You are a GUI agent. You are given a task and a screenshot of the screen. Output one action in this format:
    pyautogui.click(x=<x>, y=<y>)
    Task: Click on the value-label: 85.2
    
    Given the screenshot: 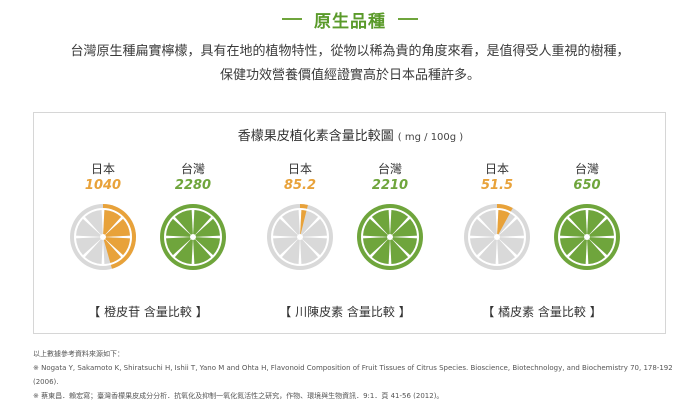 What is the action you would take?
    pyautogui.click(x=300, y=185)
    